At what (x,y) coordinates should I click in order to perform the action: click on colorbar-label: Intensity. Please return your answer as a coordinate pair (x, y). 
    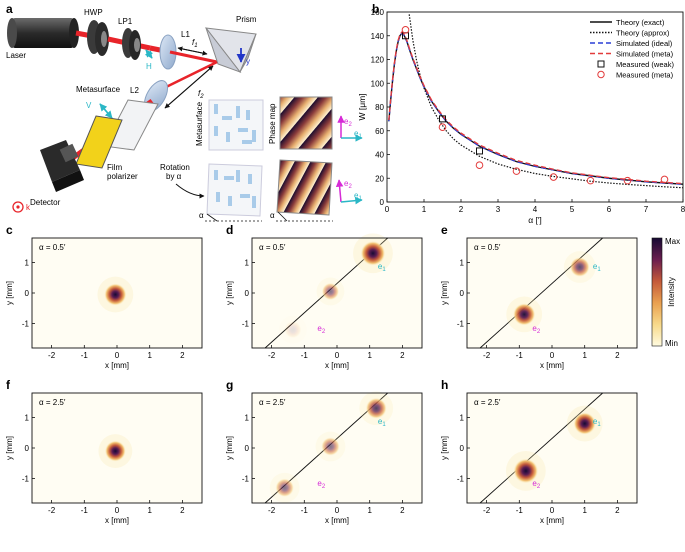
    Looking at the image, I should click on (671, 292).